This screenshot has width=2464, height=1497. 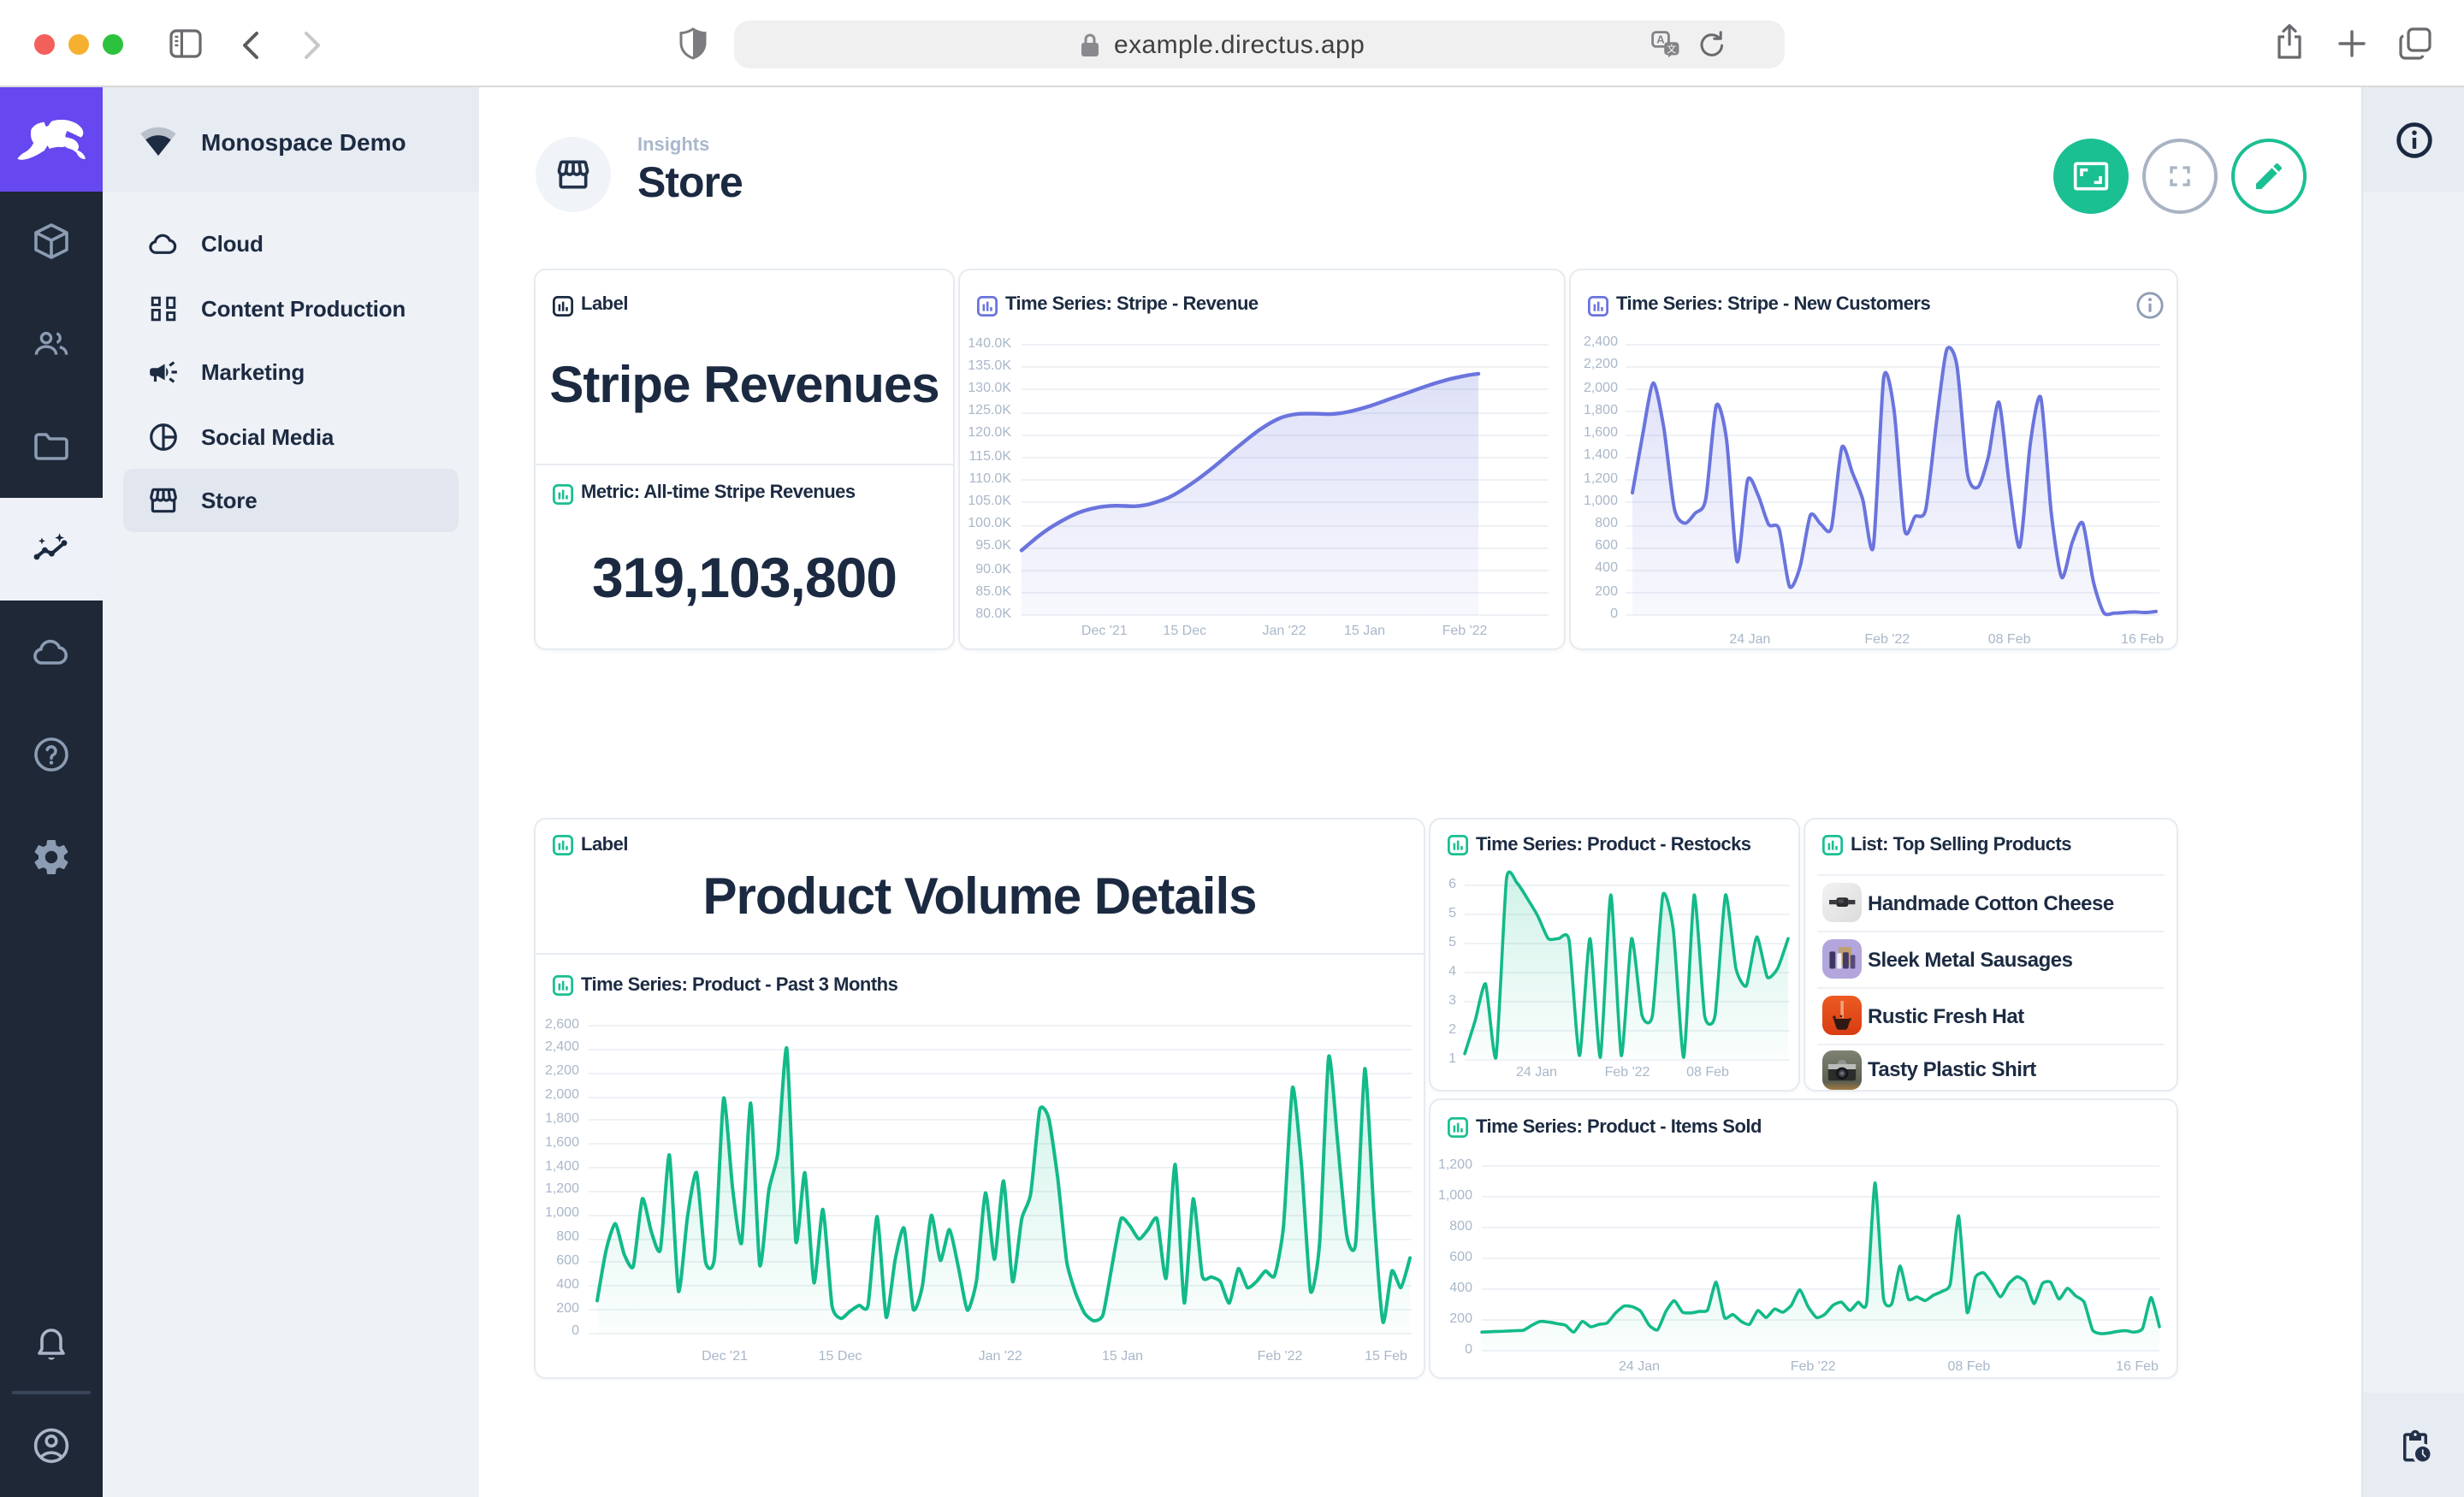 I want to click on svg-text: A, so click(x=1660, y=39).